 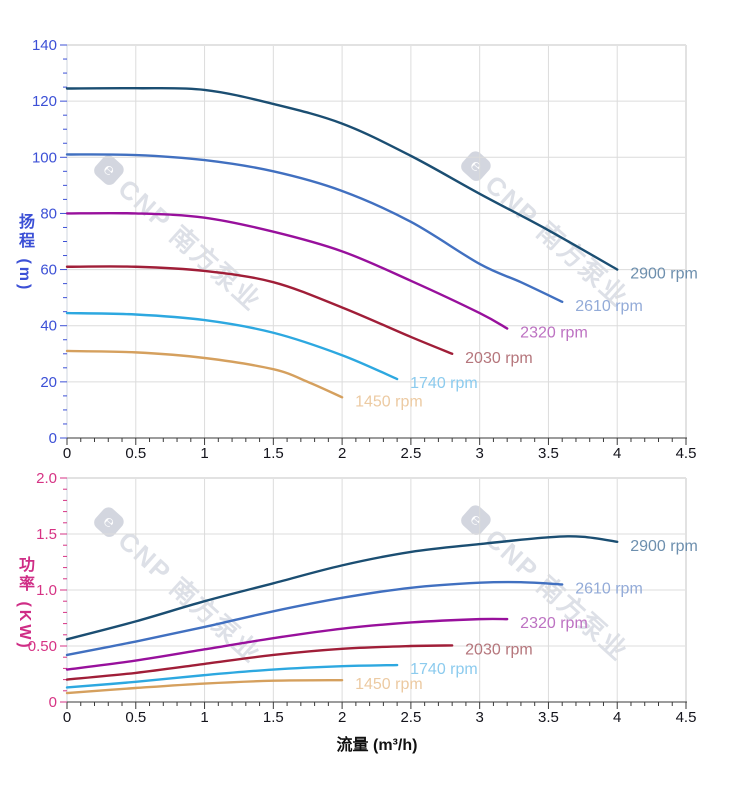 I want to click on y-tick-label: 100, so click(x=44, y=157).